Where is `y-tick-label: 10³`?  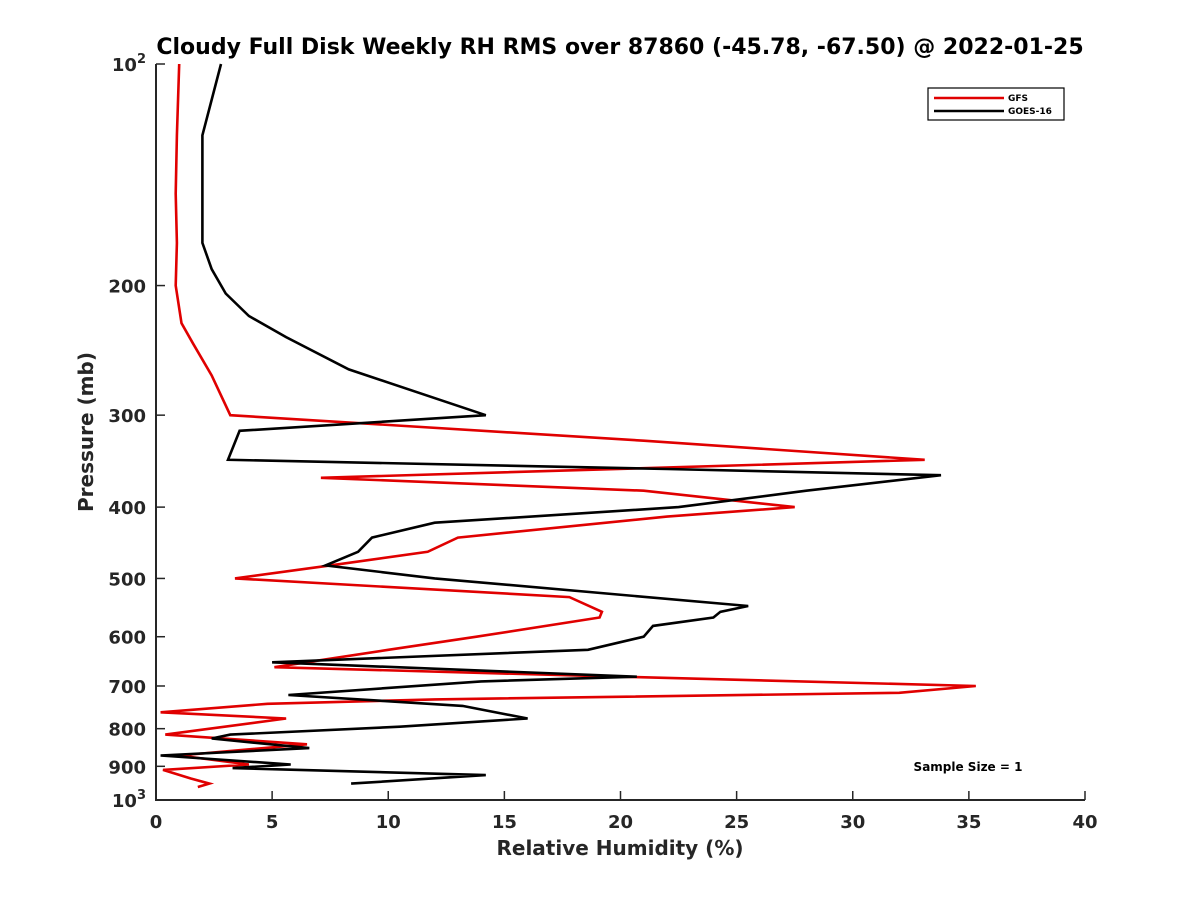
y-tick-label: 10³ is located at coordinates (129, 800).